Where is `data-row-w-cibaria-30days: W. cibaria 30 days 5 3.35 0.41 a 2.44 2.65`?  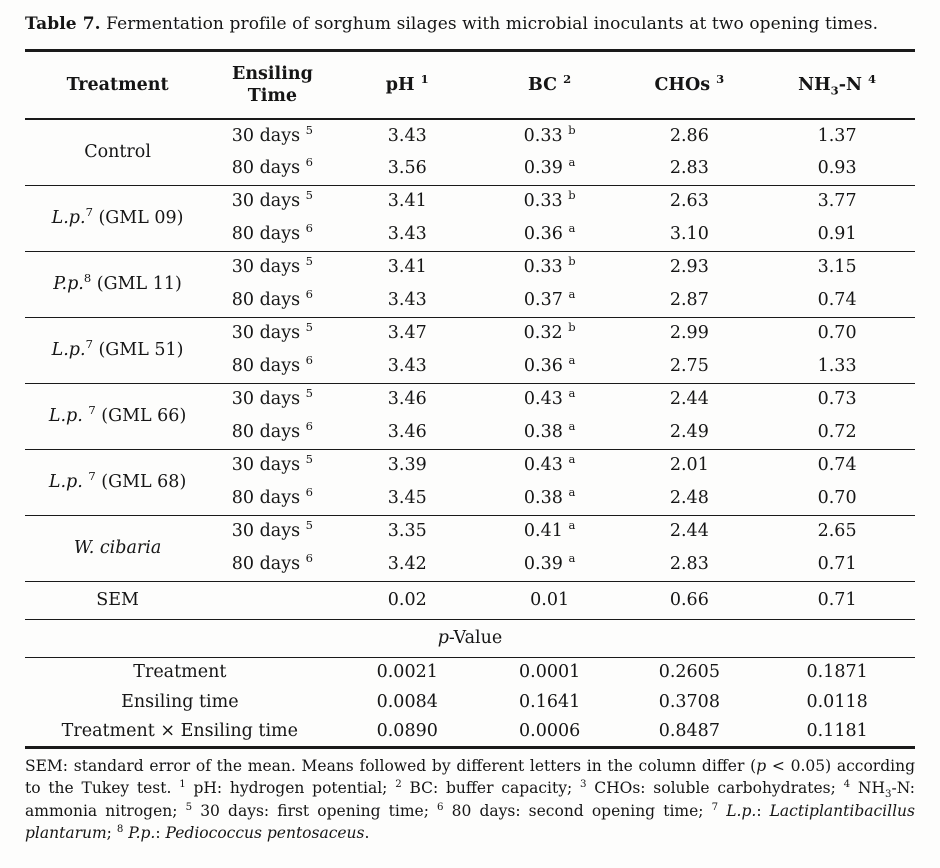
data-row-w-cibaria-30days: W. cibaria 30 days 5 3.35 0.41 a 2.44 2.65 is located at coordinates (470, 547).